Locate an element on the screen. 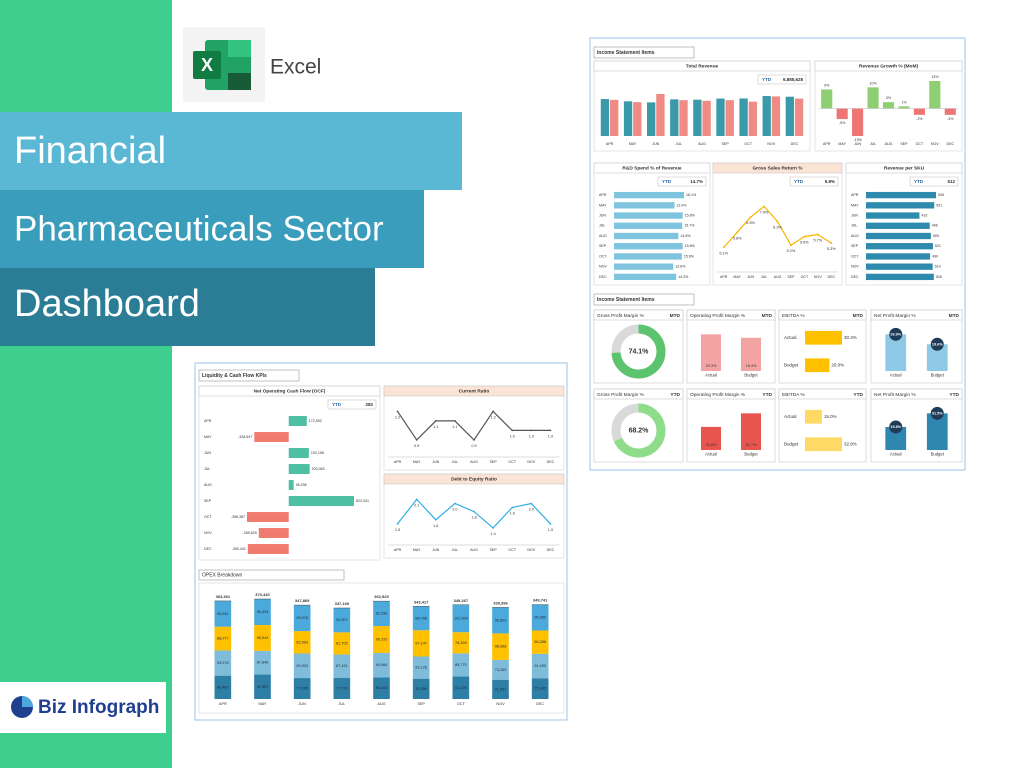 This screenshot has height=768, width=1024. segment-label: 80,443 is located at coordinates (382, 688).